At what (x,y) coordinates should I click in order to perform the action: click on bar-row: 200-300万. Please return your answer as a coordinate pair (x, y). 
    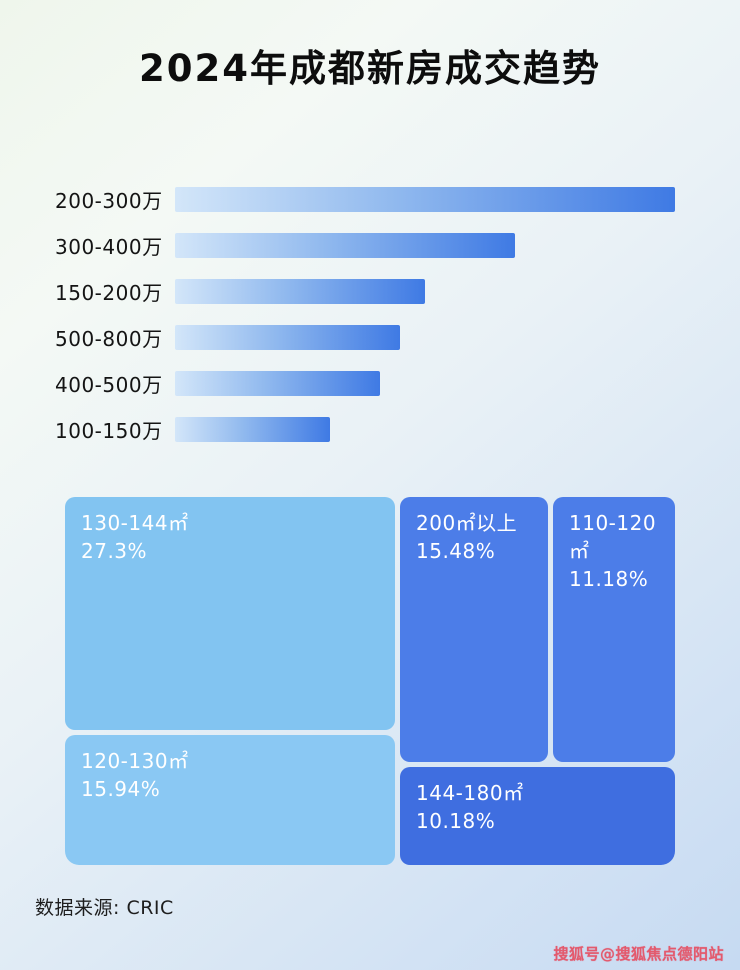
    Looking at the image, I should click on (365, 199).